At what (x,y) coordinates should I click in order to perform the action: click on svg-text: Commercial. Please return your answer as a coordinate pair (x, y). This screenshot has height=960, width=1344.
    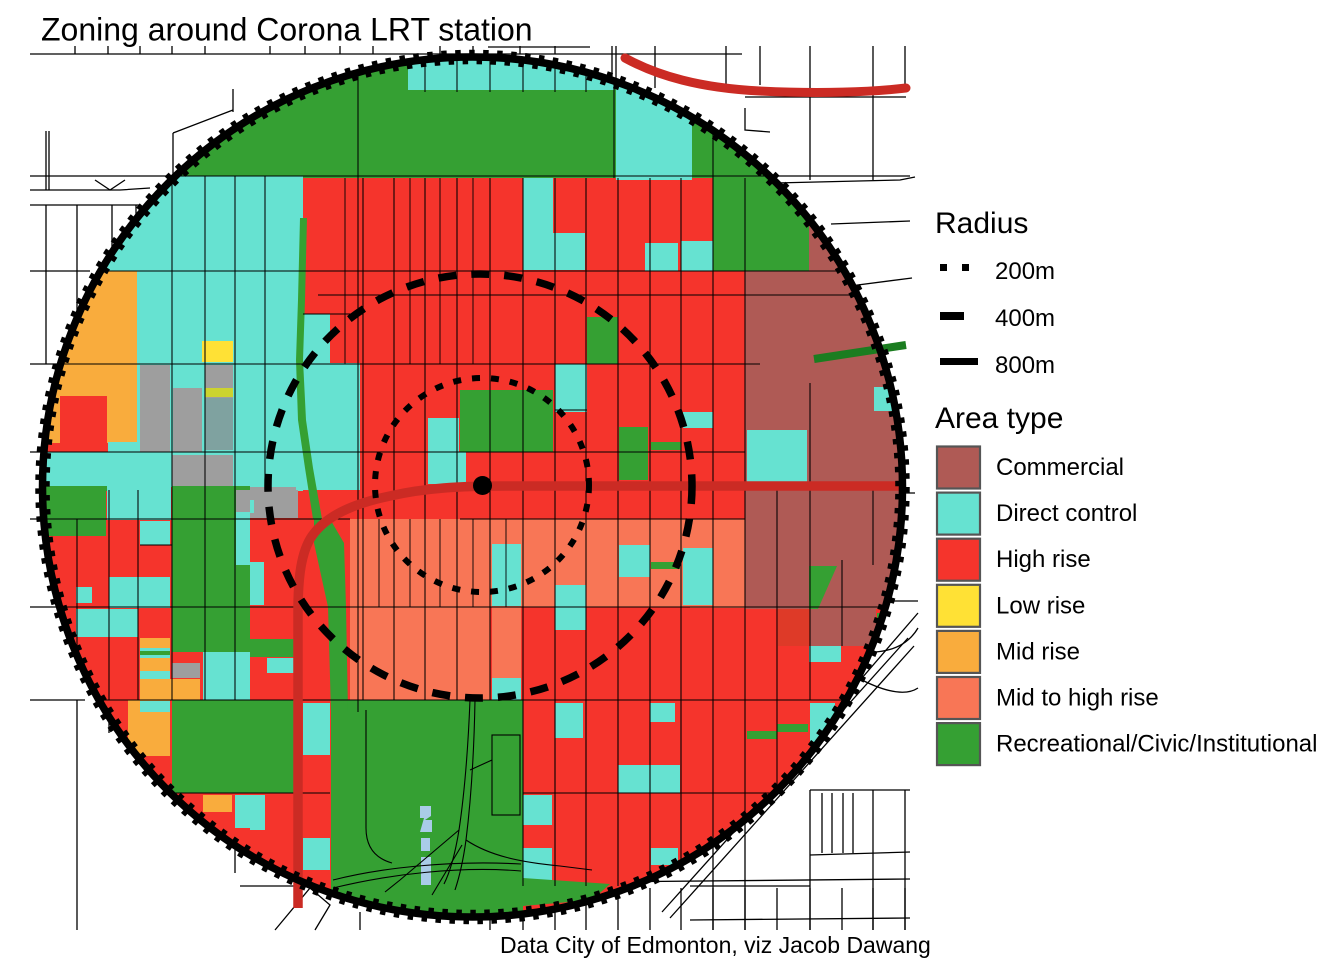
    Looking at the image, I should click on (1060, 467).